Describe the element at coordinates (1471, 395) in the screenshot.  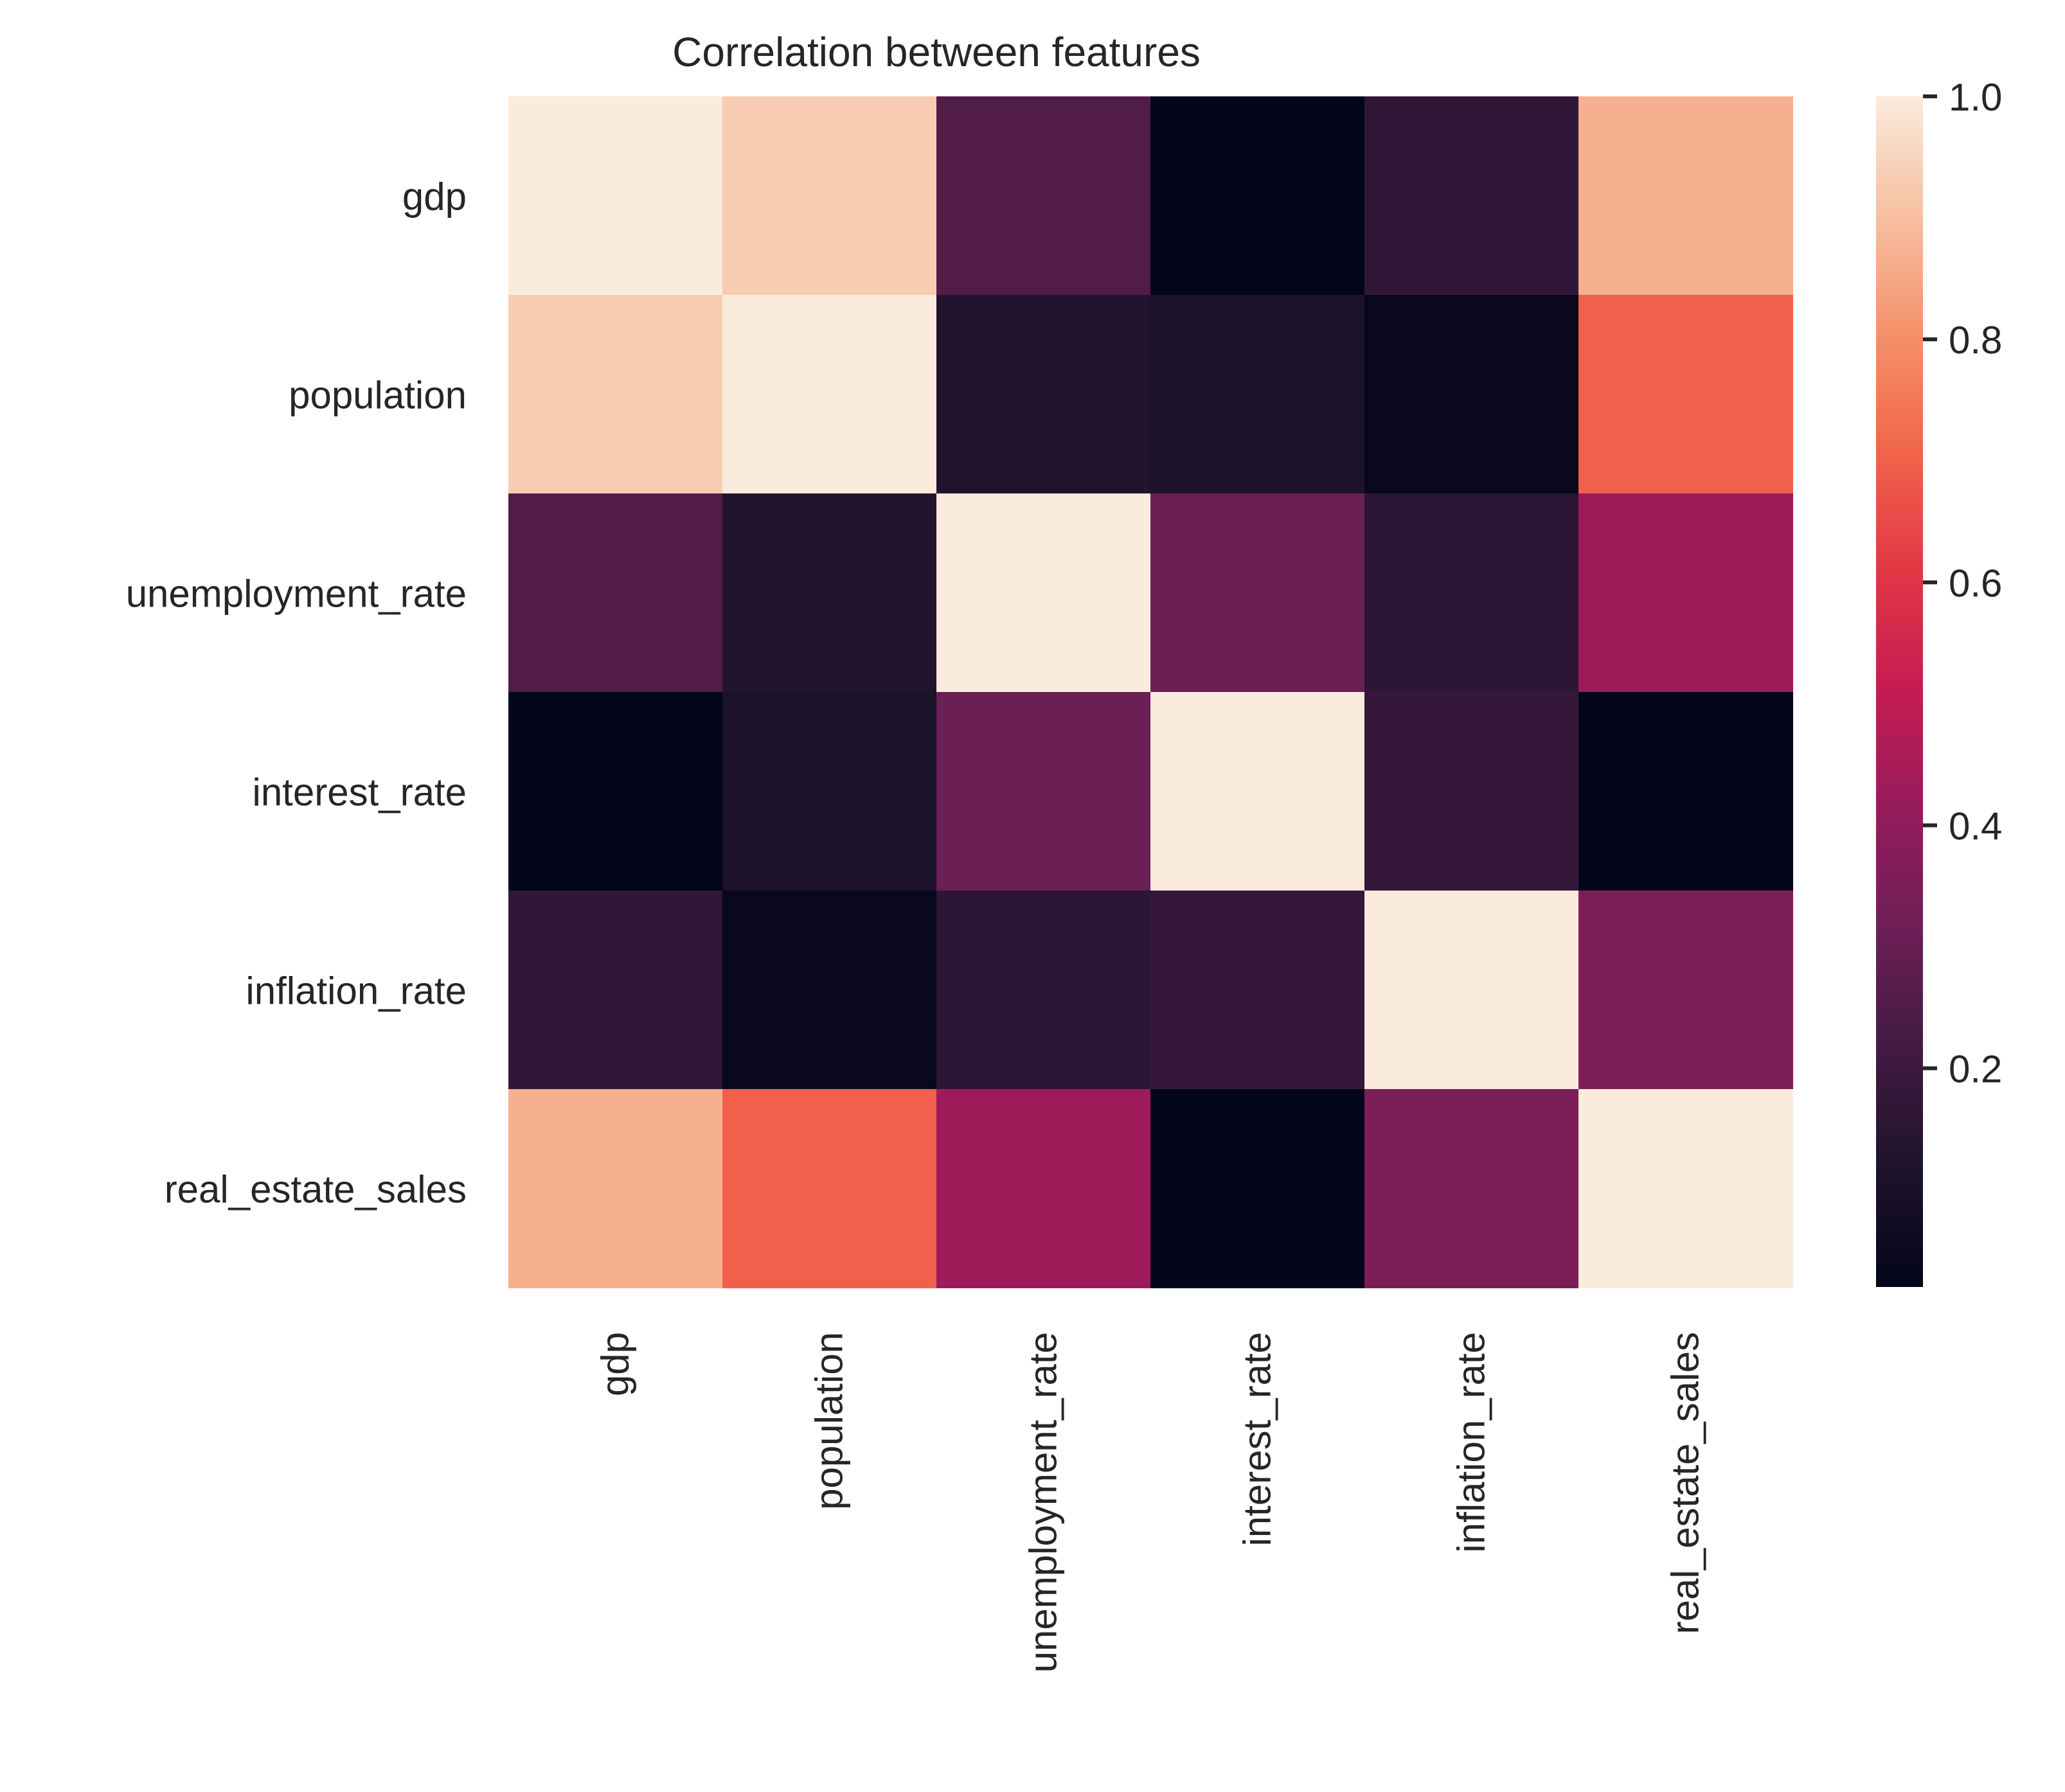
I see `heatmap-cell-population-inflation_rate` at that location.